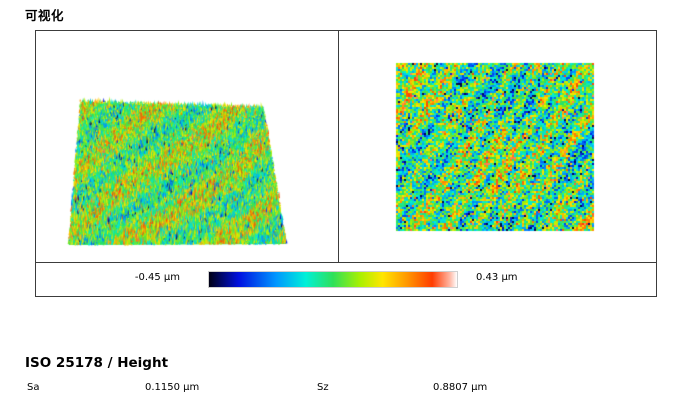 The width and height of the screenshot is (680, 408). What do you see at coordinates (460, 387) in the screenshot?
I see `param-value-sz: 0.8807 µm` at bounding box center [460, 387].